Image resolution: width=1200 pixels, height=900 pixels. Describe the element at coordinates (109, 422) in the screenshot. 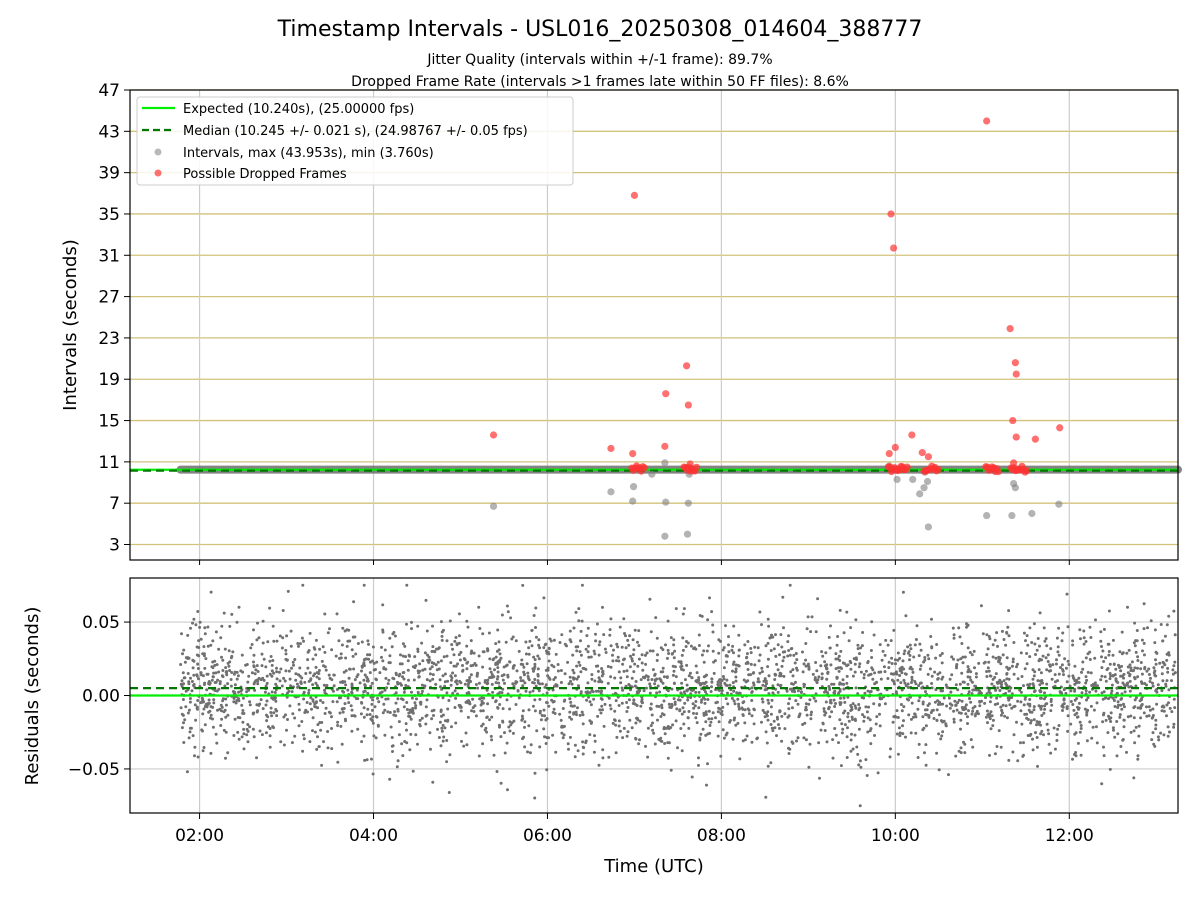

I see `y-tick-label: 15` at that location.